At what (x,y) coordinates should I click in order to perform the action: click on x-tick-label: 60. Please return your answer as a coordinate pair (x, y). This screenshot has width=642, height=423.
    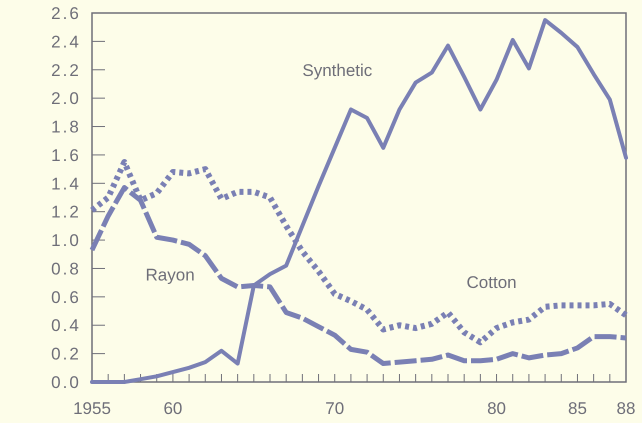
    Looking at the image, I should click on (172, 408).